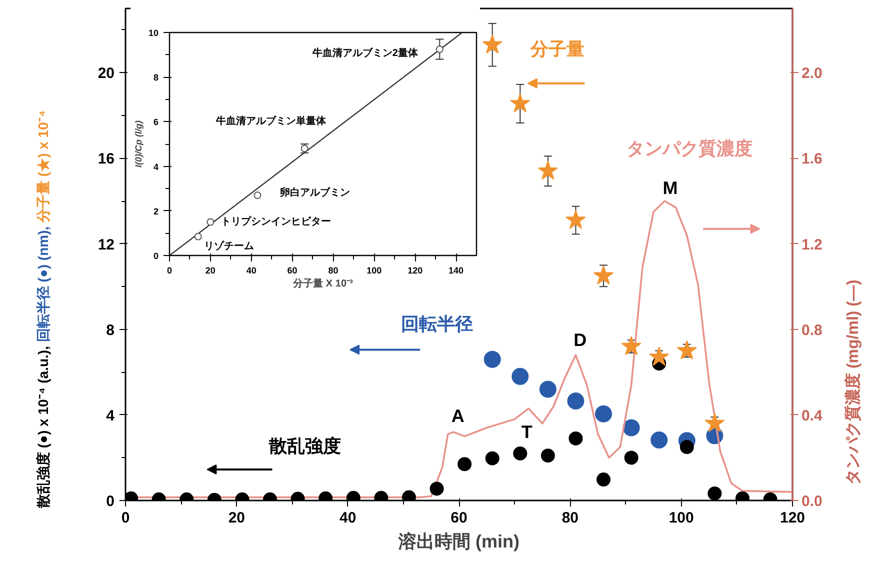 The width and height of the screenshot is (870, 578). Describe the element at coordinates (106, 73) in the screenshot. I see `y-tick-label: 20` at that location.